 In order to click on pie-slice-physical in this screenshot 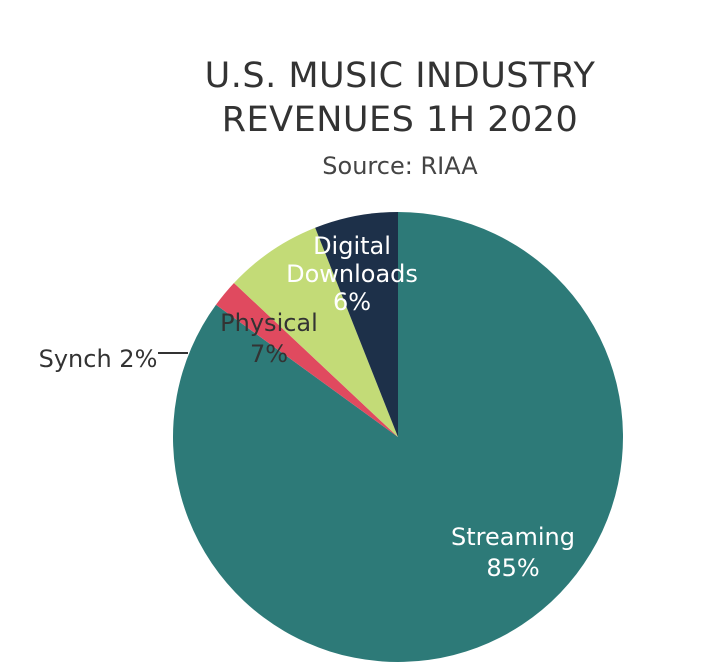, I will do `click(315, 332)`.